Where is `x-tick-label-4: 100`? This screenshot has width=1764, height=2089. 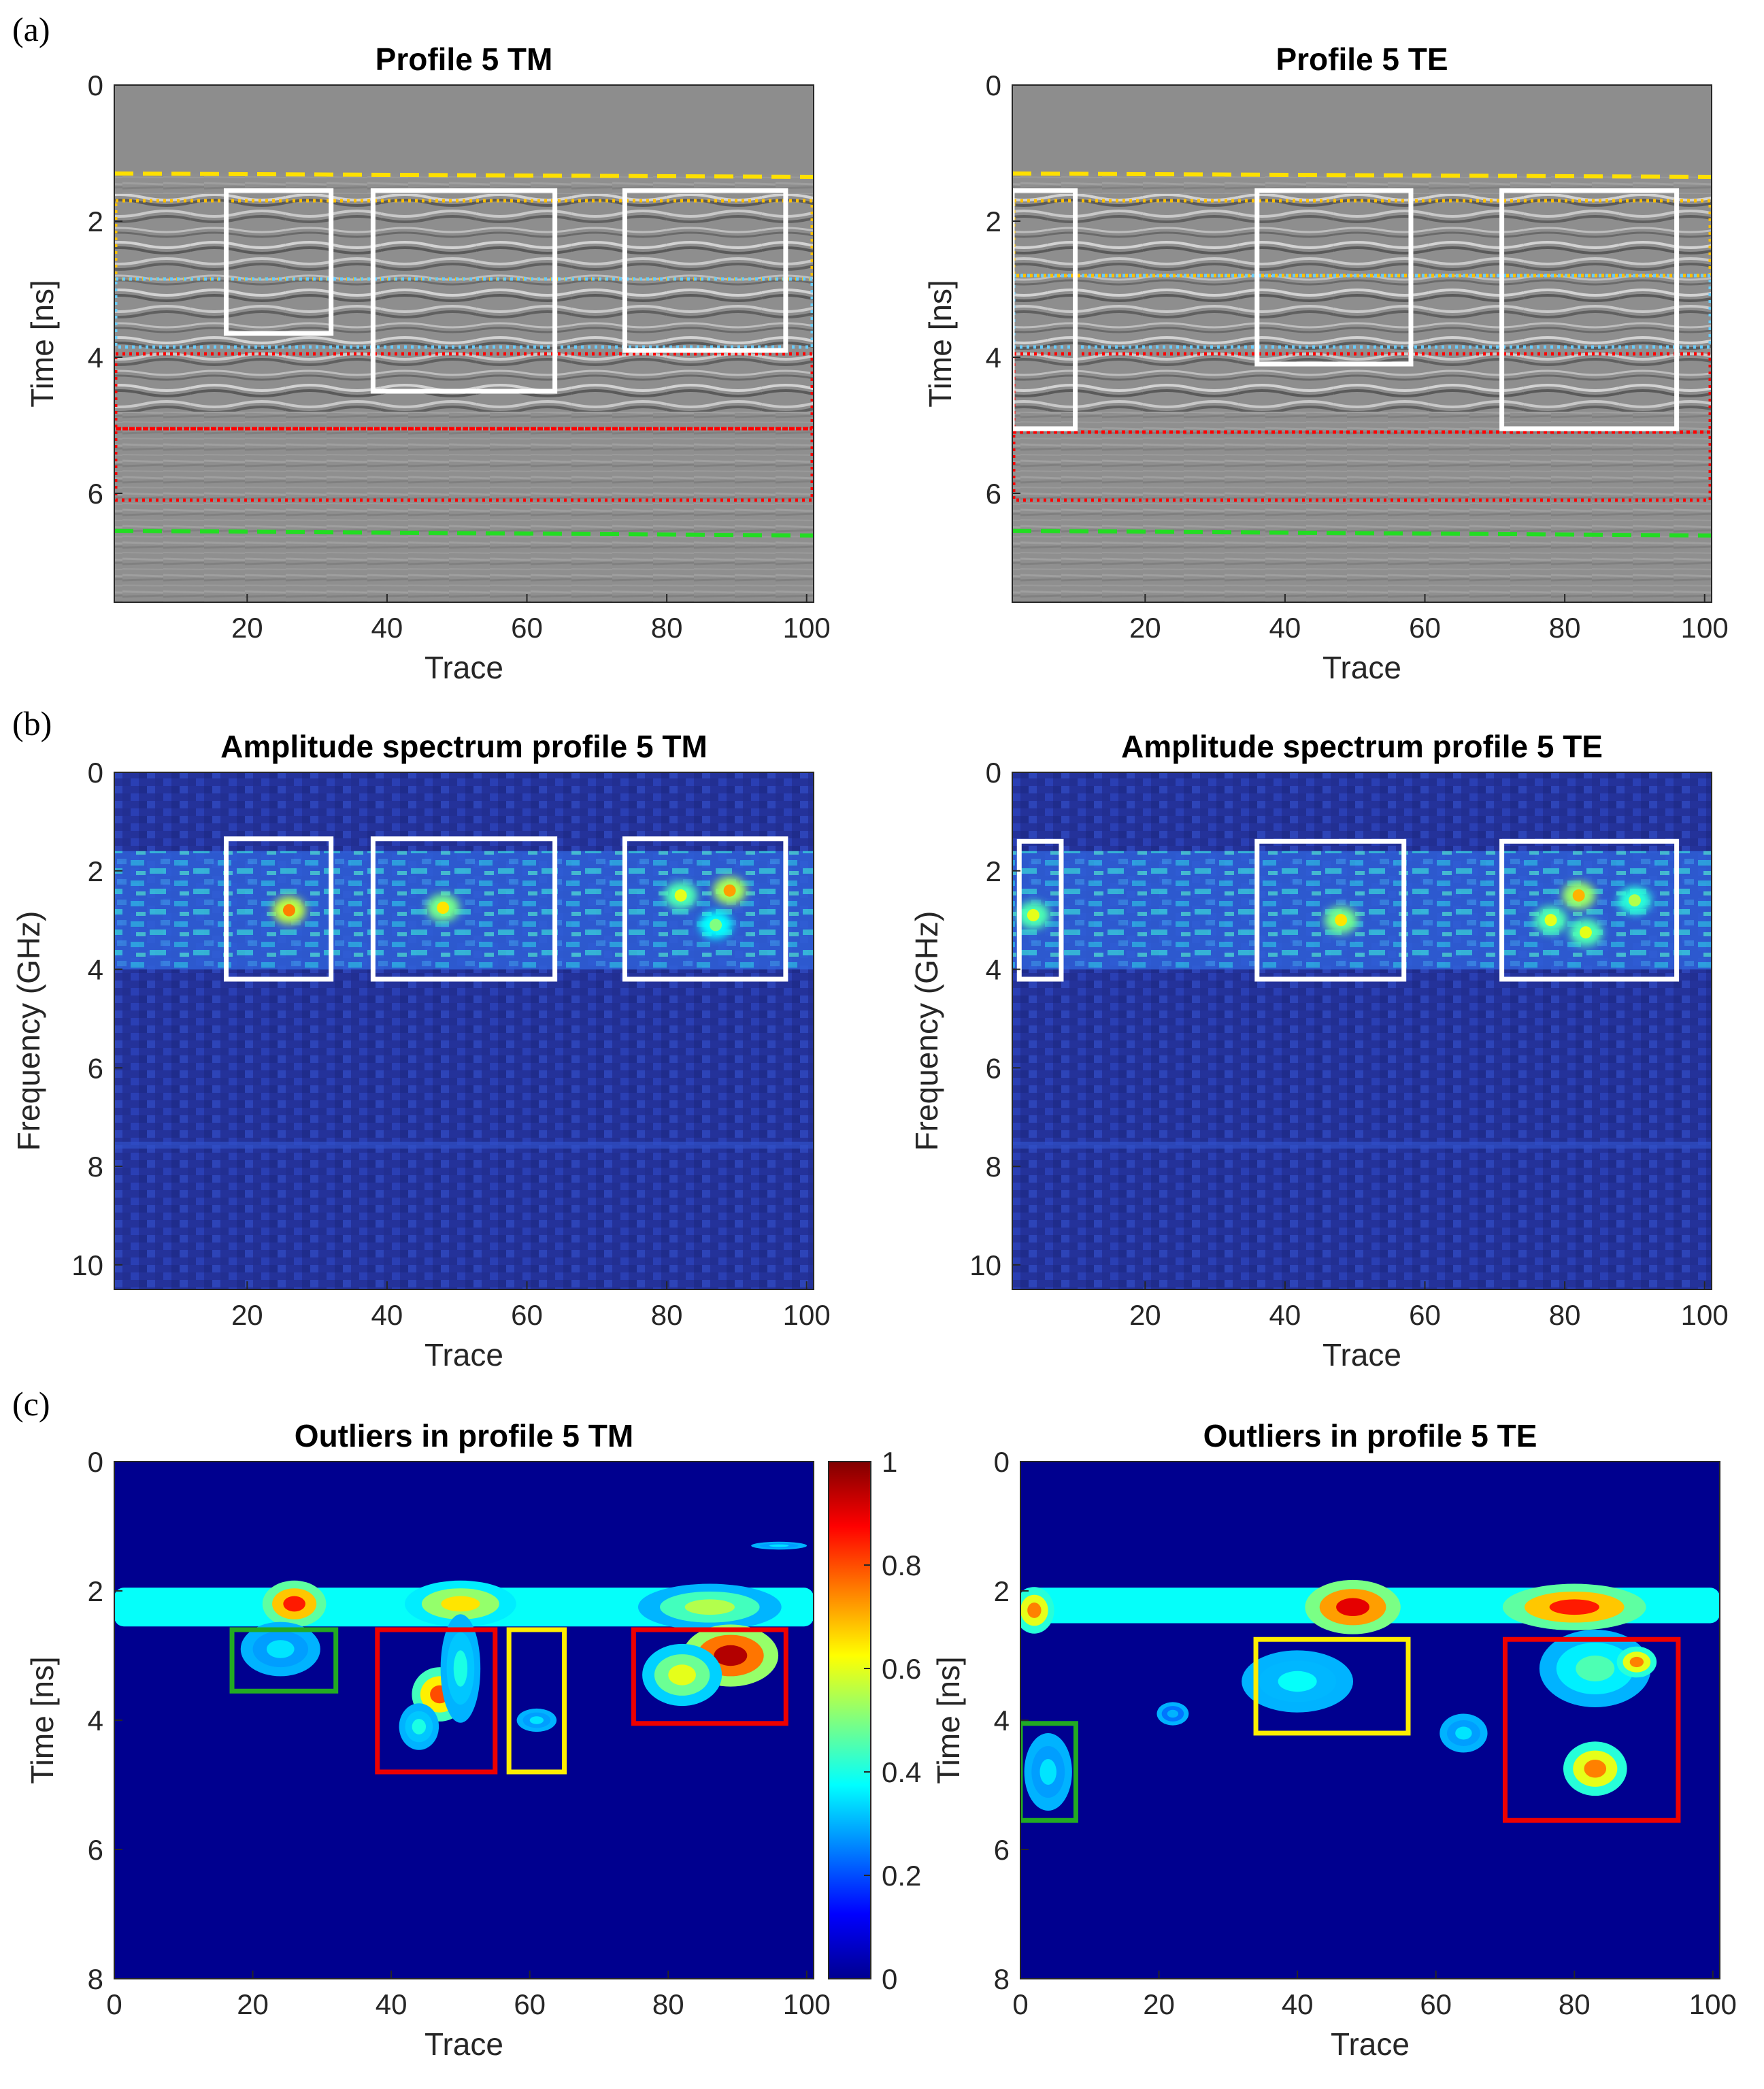 x-tick-label-4: 100 is located at coordinates (1705, 1315).